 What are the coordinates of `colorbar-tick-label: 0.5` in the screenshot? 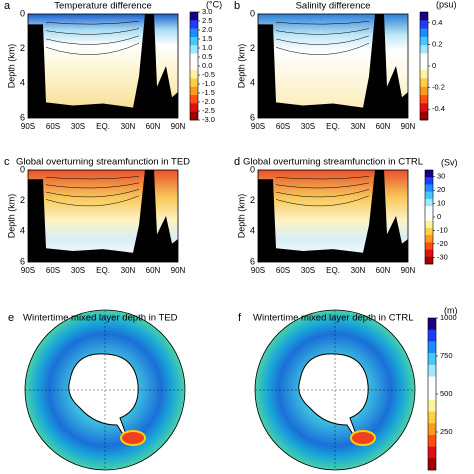 It's located at (207, 56).